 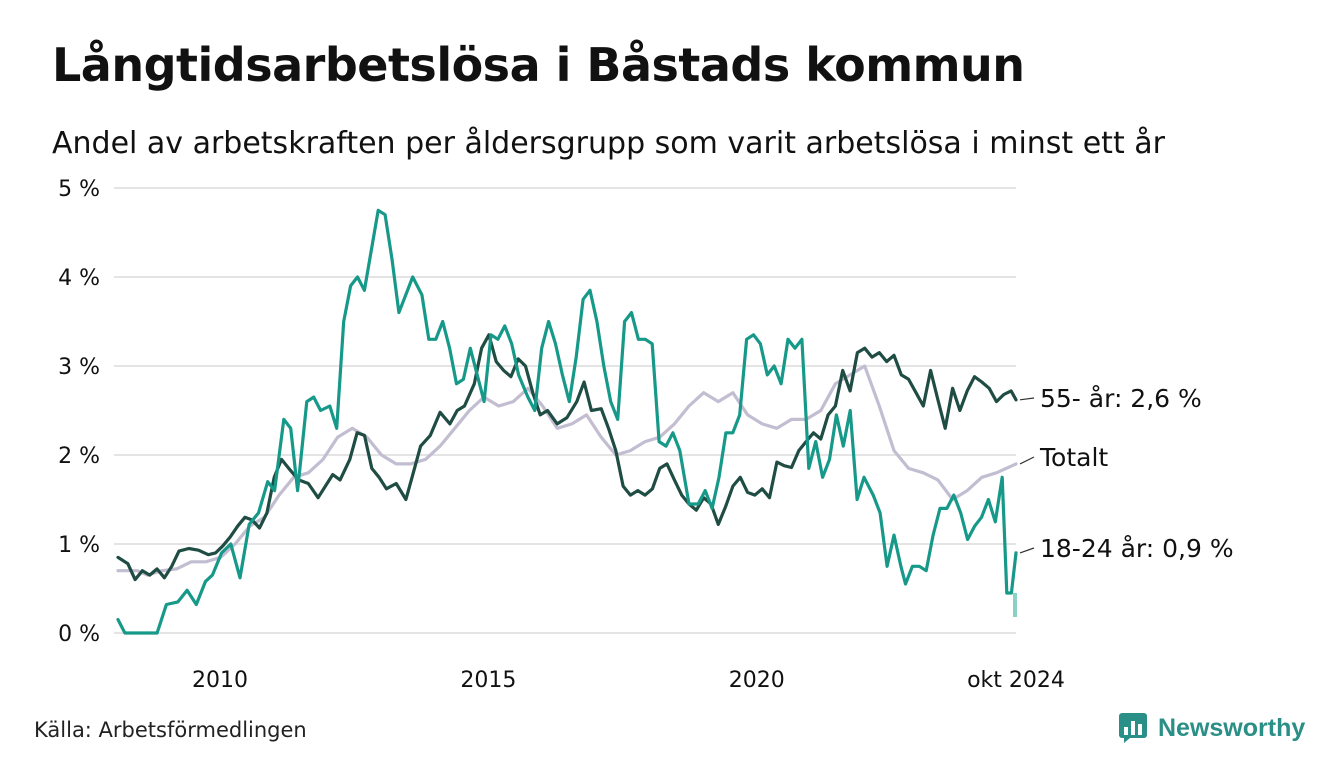 What do you see at coordinates (488, 680) in the screenshot?
I see `x-tick-label: 2015` at bounding box center [488, 680].